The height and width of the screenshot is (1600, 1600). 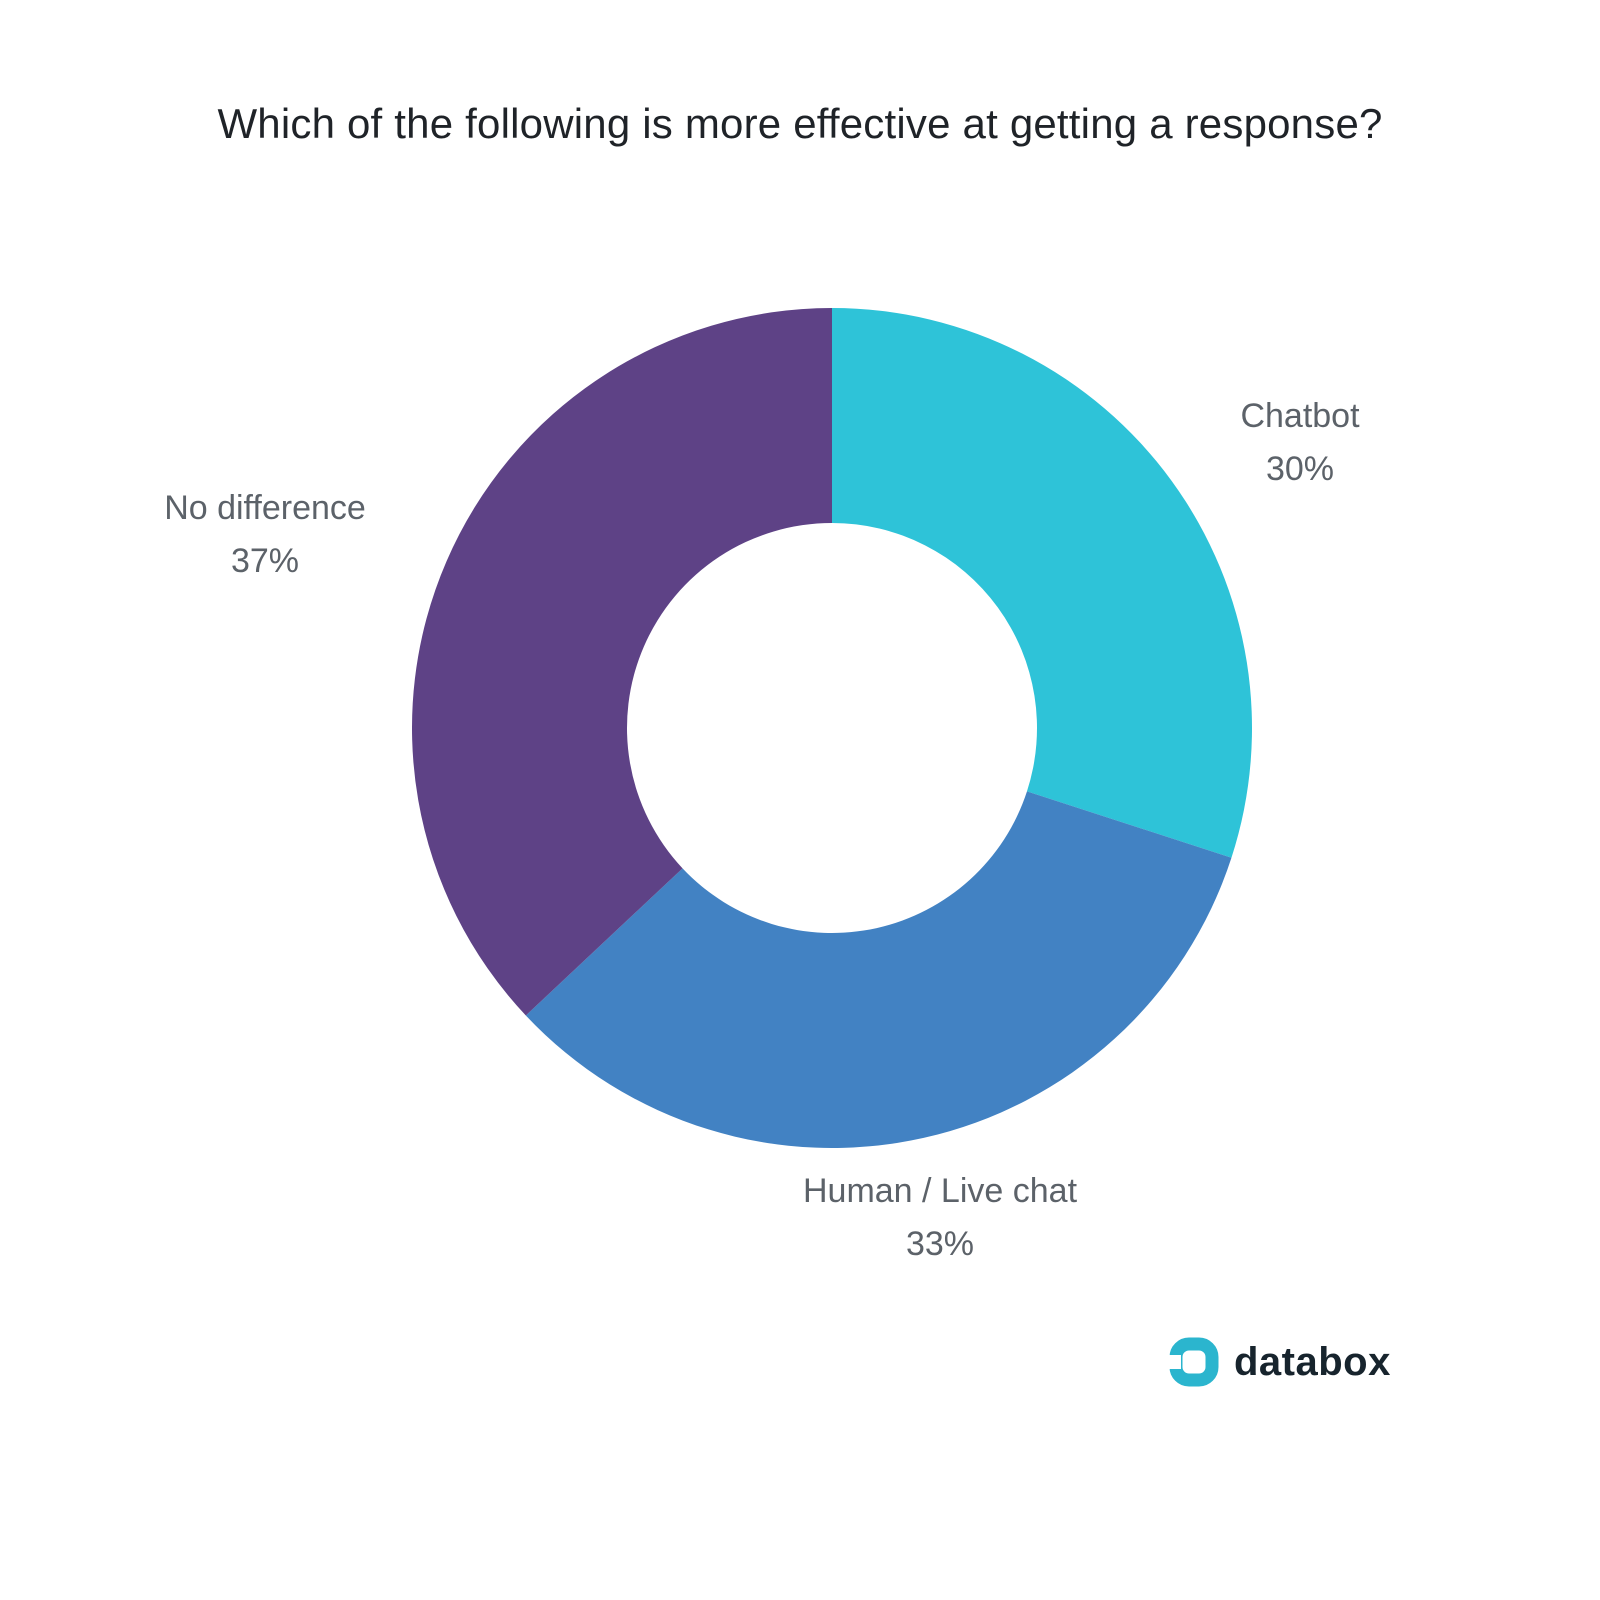 What do you see at coordinates (265, 508) in the screenshot?
I see `slice-label-no-difference-name: No difference` at bounding box center [265, 508].